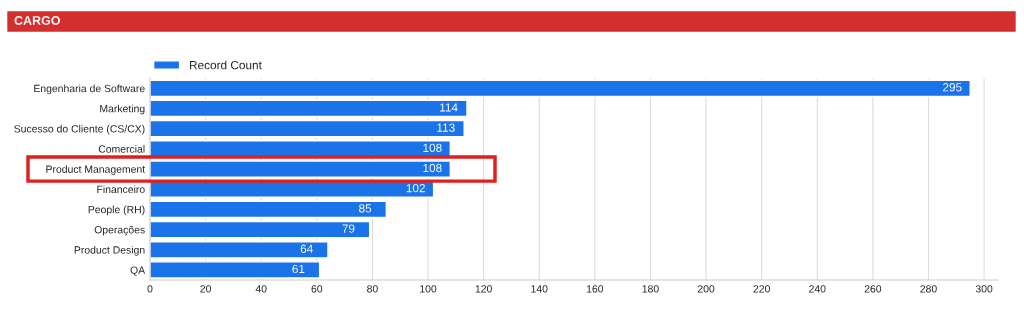  I want to click on x-tick-label: 220, so click(761, 289).